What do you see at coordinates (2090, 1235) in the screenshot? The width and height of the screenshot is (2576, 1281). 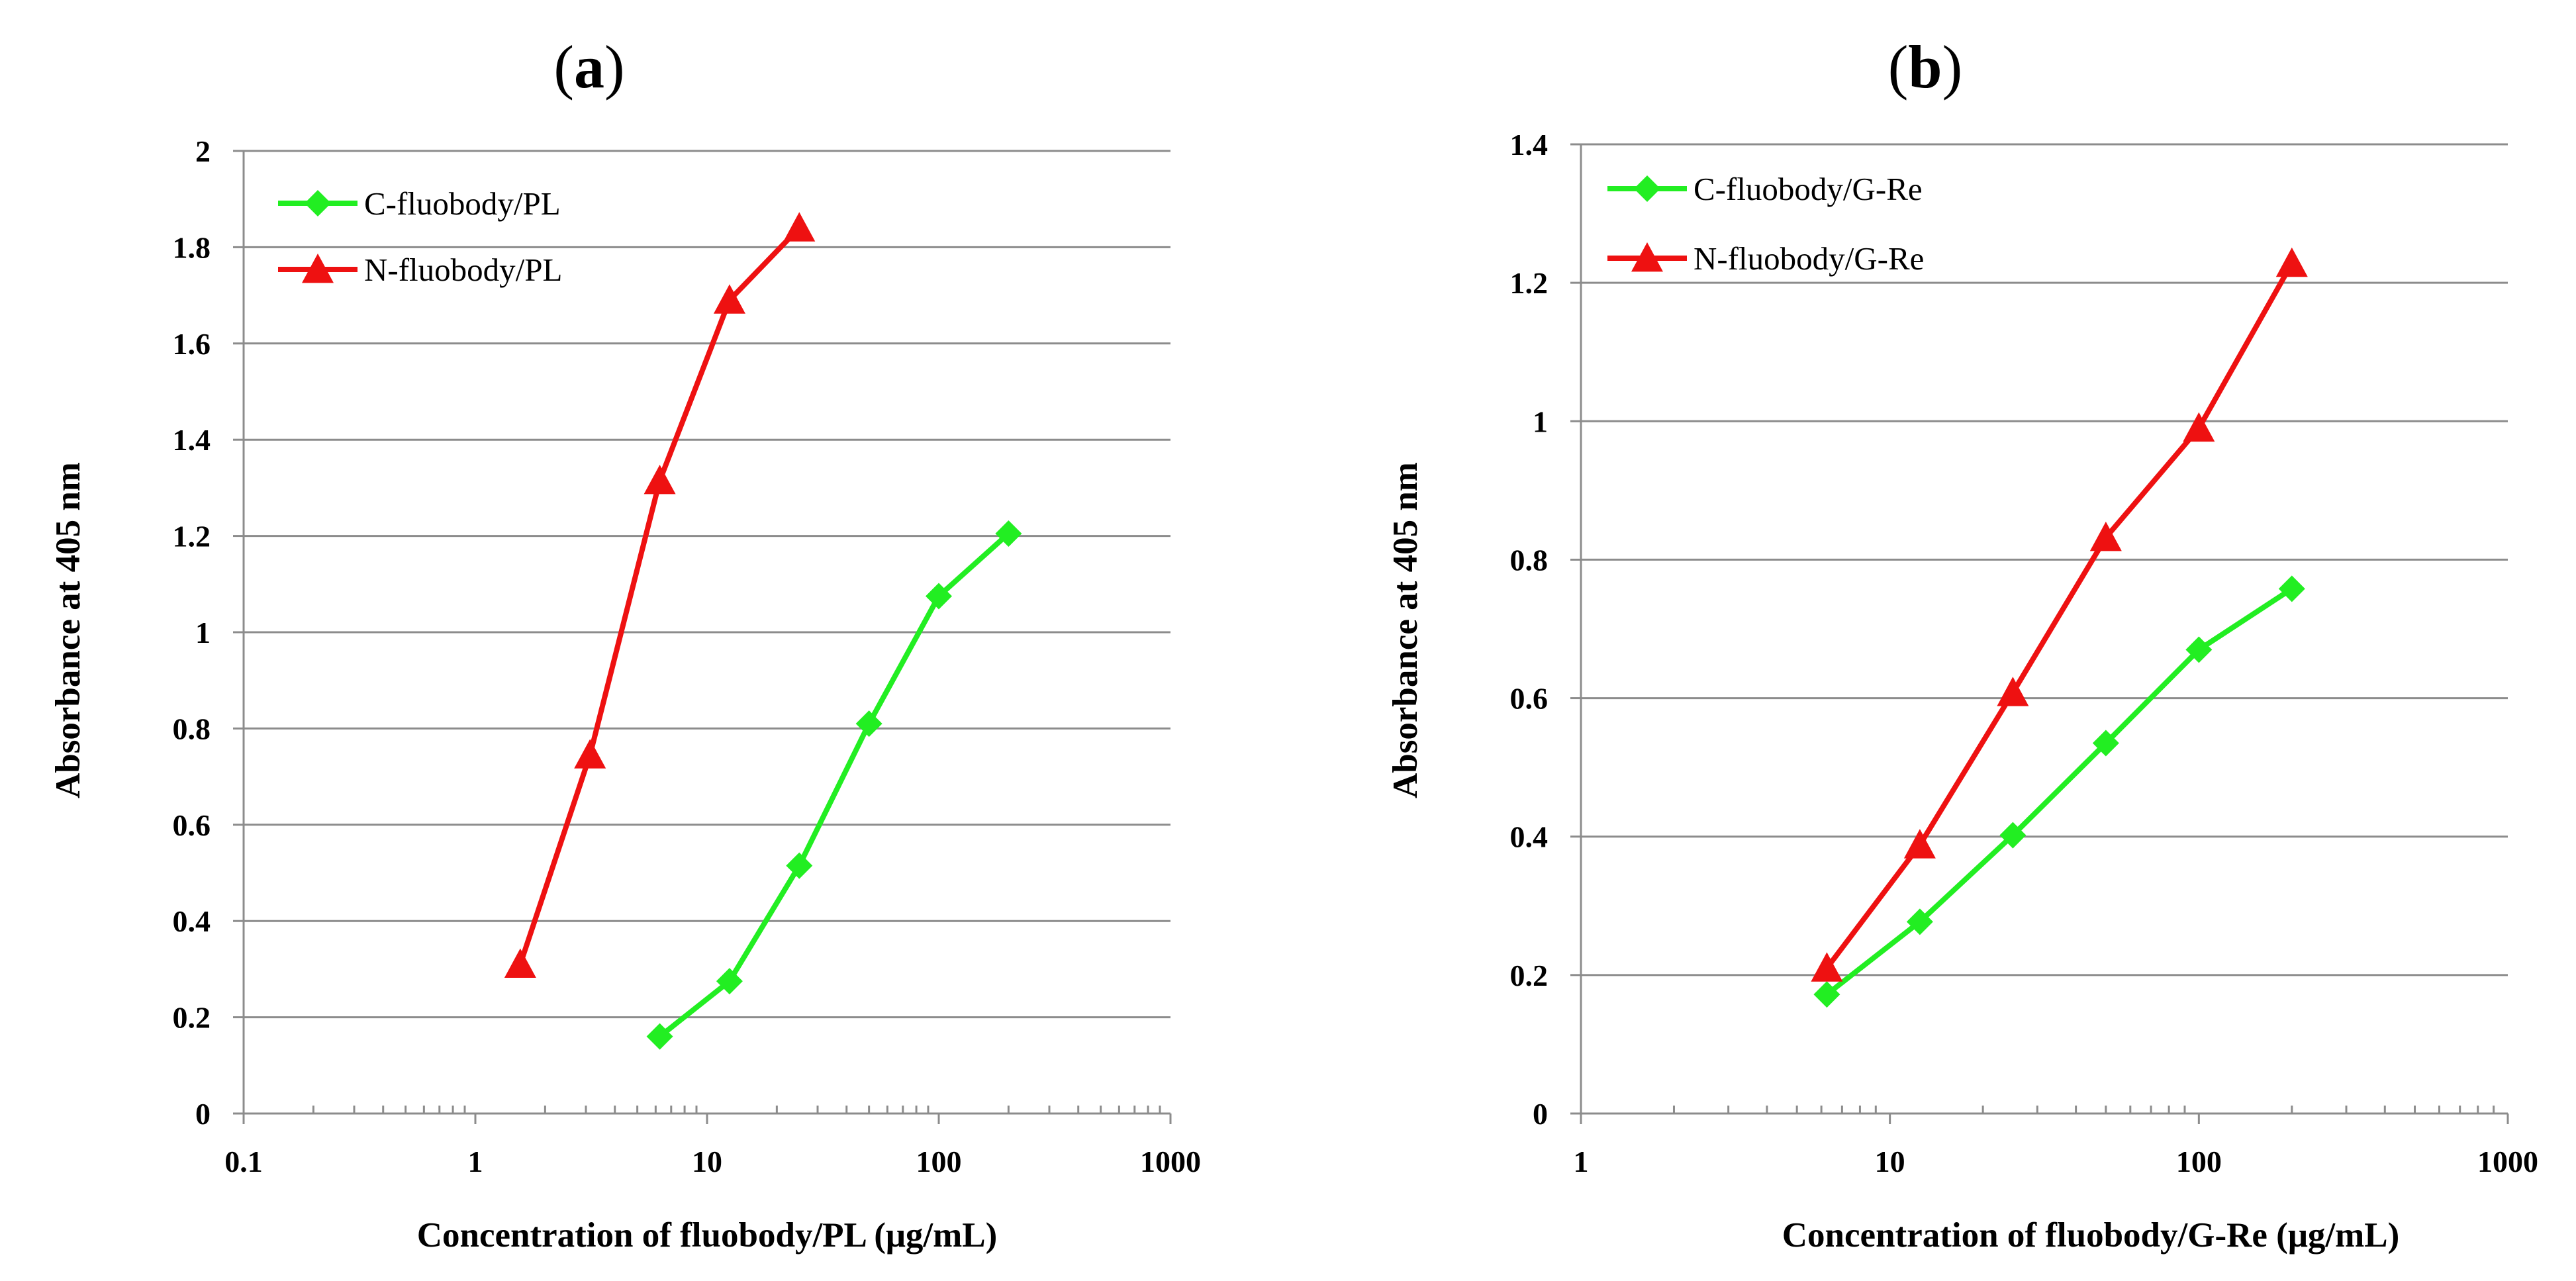 I see `x-axis-title: Concentration of fluobody/G-Re (μg/mL)` at bounding box center [2090, 1235].